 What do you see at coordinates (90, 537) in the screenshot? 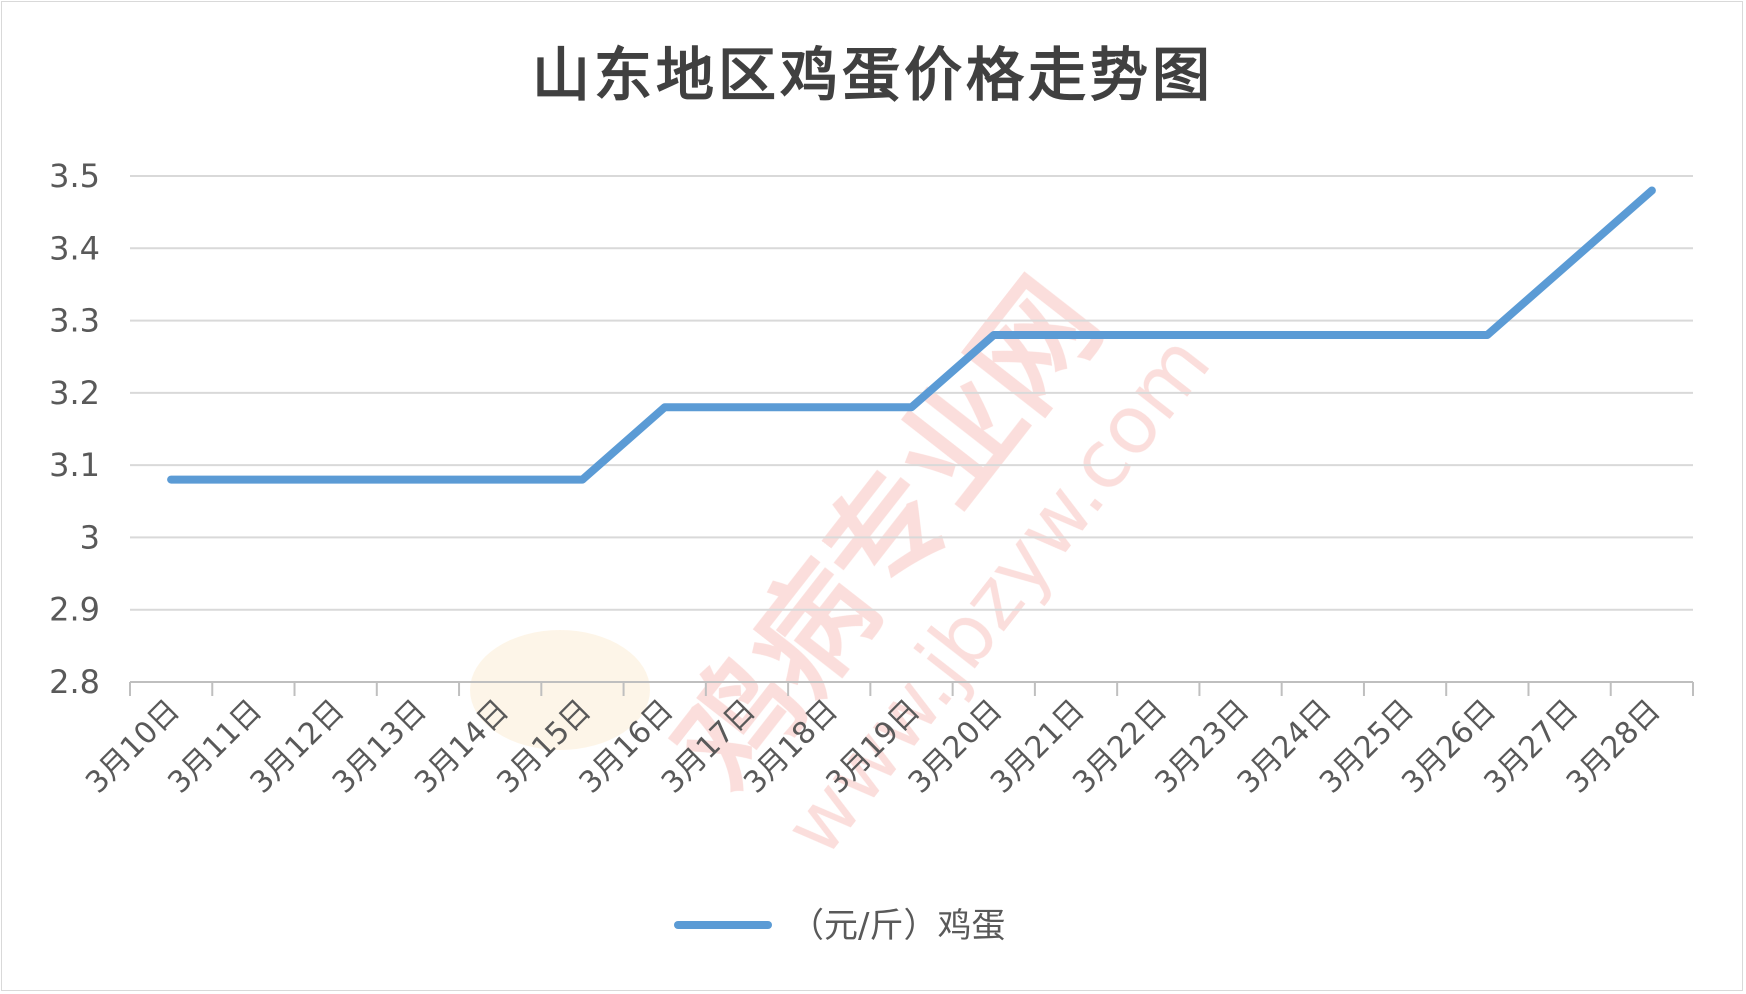
I see `y-tick-label: 3` at bounding box center [90, 537].